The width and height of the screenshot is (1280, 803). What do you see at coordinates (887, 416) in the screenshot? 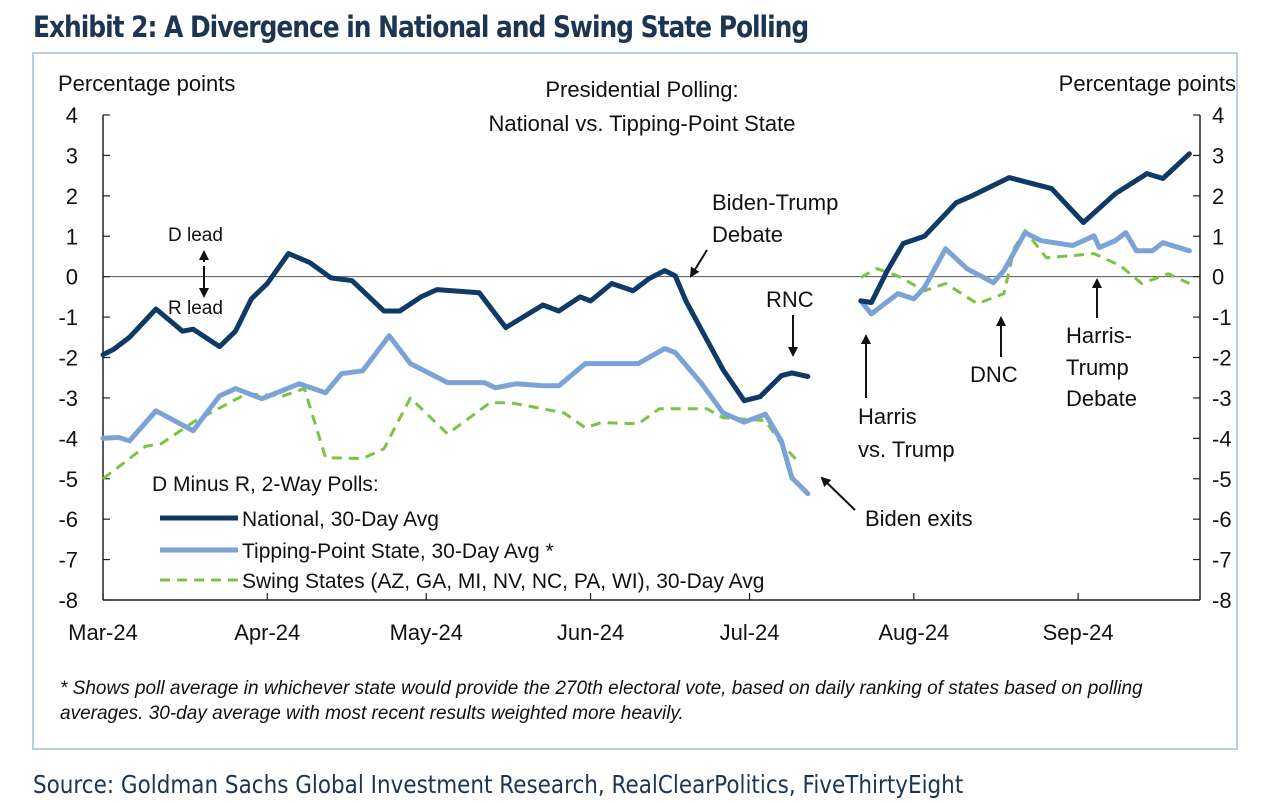
I see `annotation-harris-vs-trump-1: Harris` at bounding box center [887, 416].